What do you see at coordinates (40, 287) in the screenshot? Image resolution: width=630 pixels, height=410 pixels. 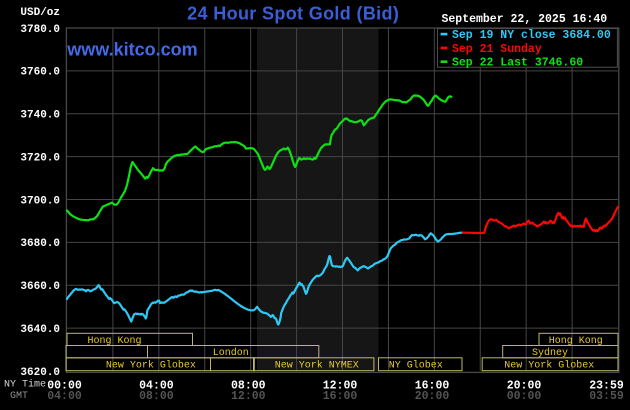 I see `svg-text: 3660.0` at bounding box center [40, 287].